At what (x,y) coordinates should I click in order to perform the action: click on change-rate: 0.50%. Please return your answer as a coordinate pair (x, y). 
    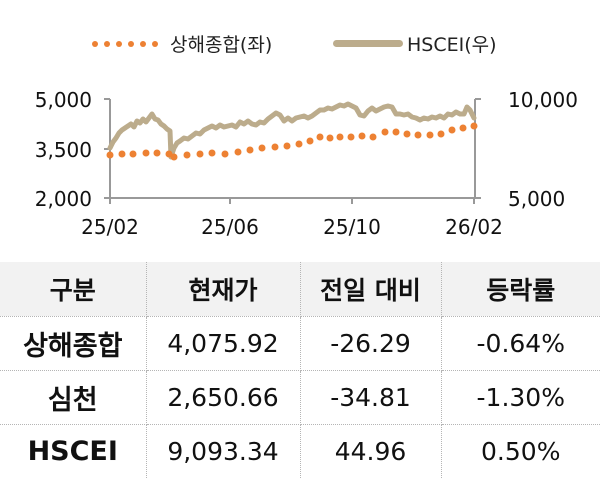
    Looking at the image, I should click on (521, 451).